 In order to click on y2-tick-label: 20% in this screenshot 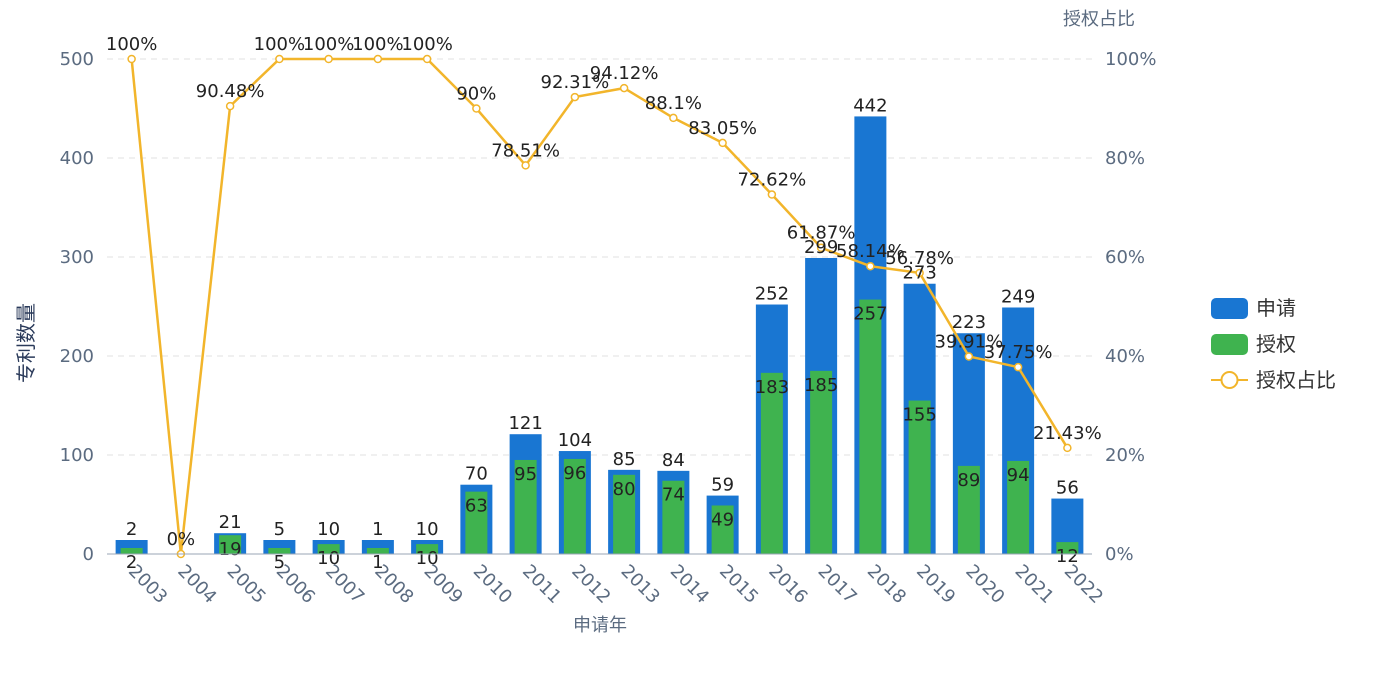, I will do `click(1125, 455)`.